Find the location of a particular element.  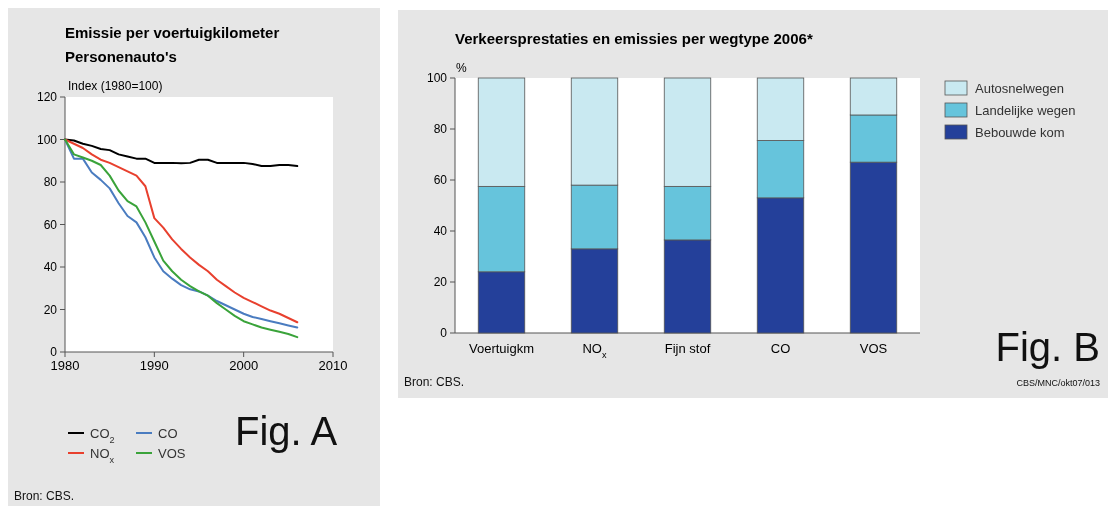

y-axis-title: % is located at coordinates (461, 68).